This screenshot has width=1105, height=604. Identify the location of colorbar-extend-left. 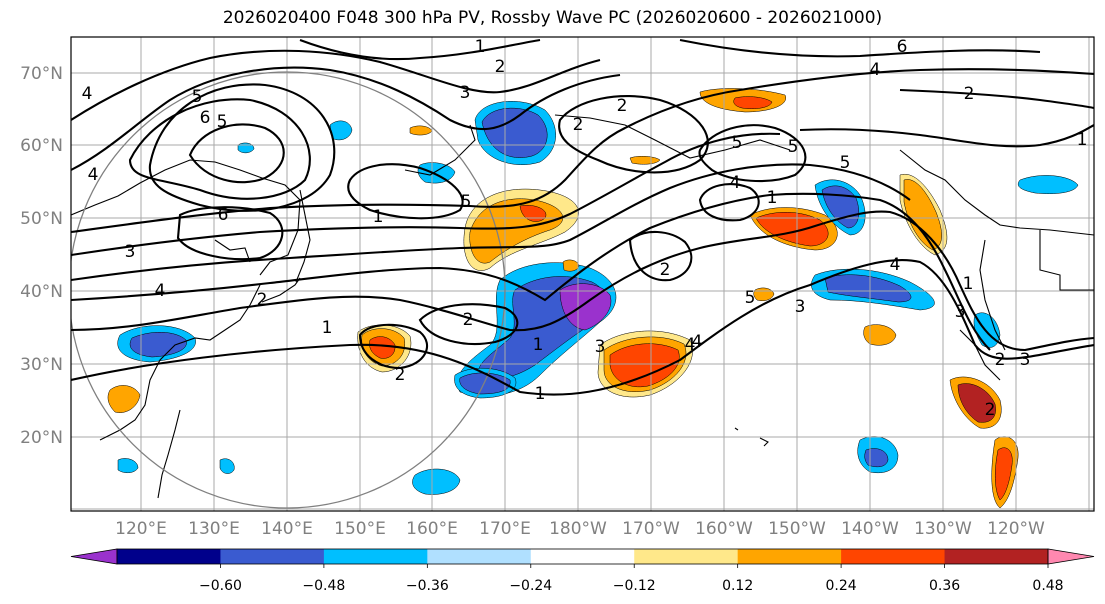
(94, 556).